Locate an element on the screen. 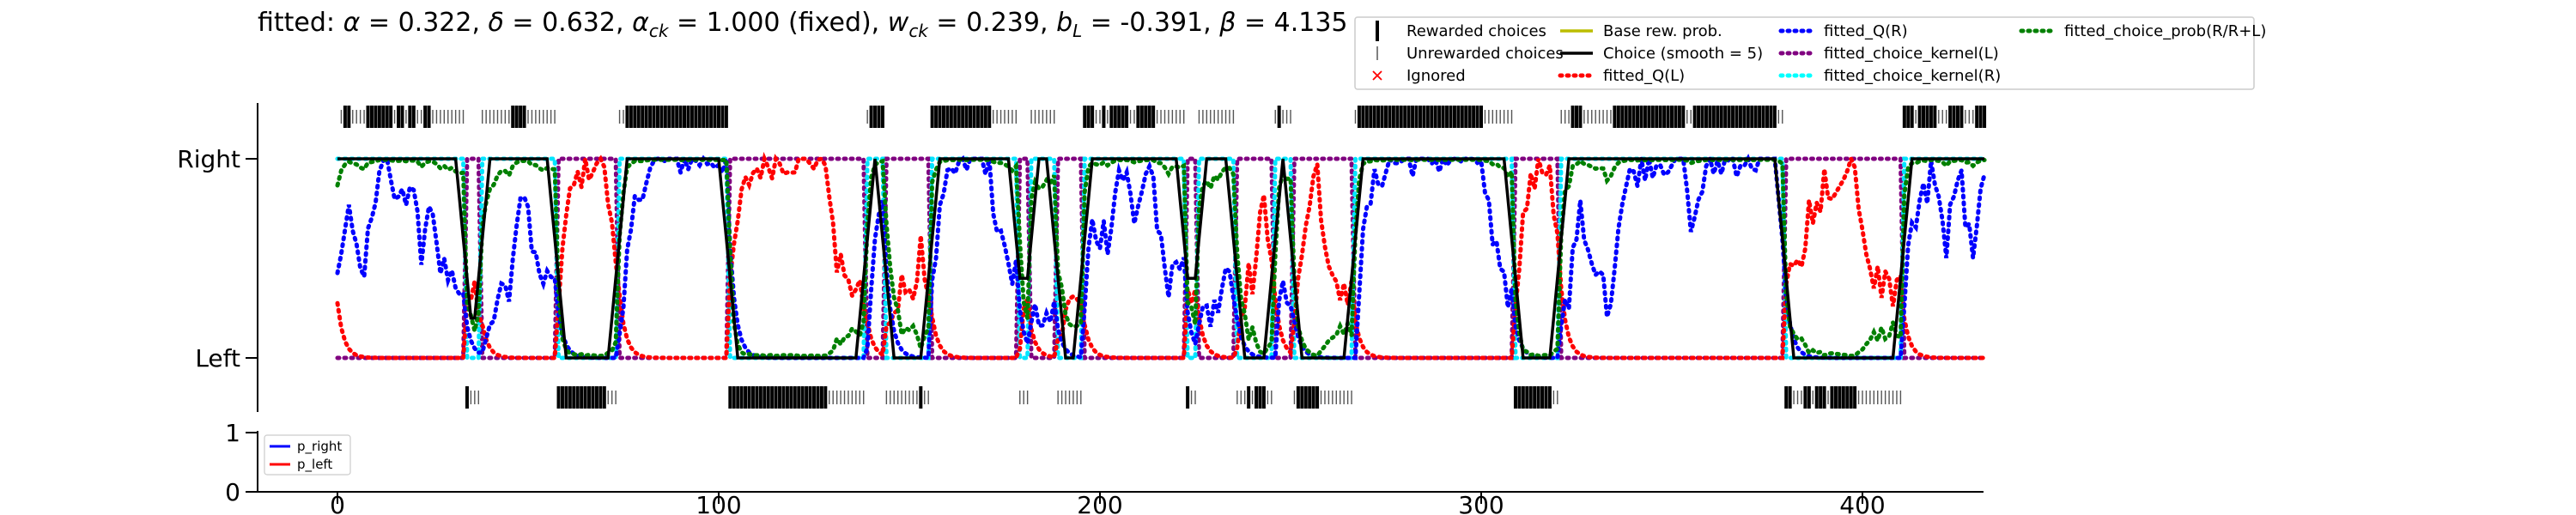 The height and width of the screenshot is (515, 2576). prob-ytick-label-0: 0 is located at coordinates (232, 492).